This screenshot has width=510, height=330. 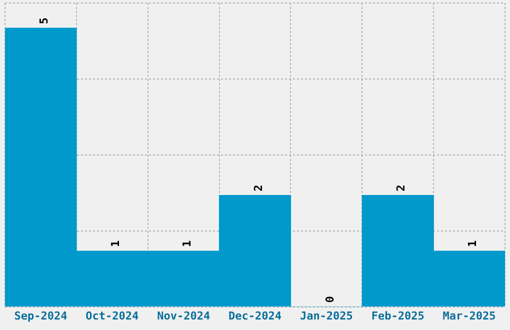 What do you see at coordinates (469, 315) in the screenshot?
I see `x-tick-label: Mar-2025` at bounding box center [469, 315].